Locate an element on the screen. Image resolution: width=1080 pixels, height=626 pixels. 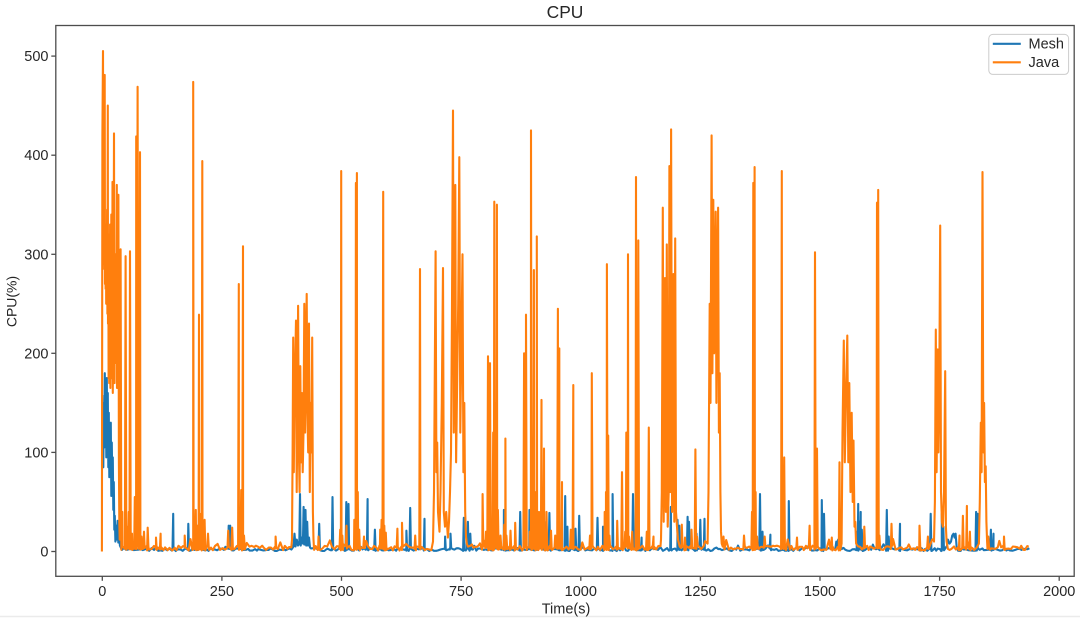
svg-text: 2000 is located at coordinates (1059, 592).